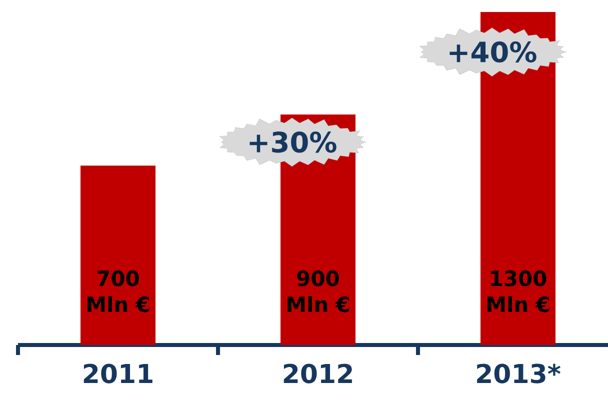 The image size is (608, 403). Describe the element at coordinates (518, 291) in the screenshot. I see `data-label: 1300 Mln €` at that location.